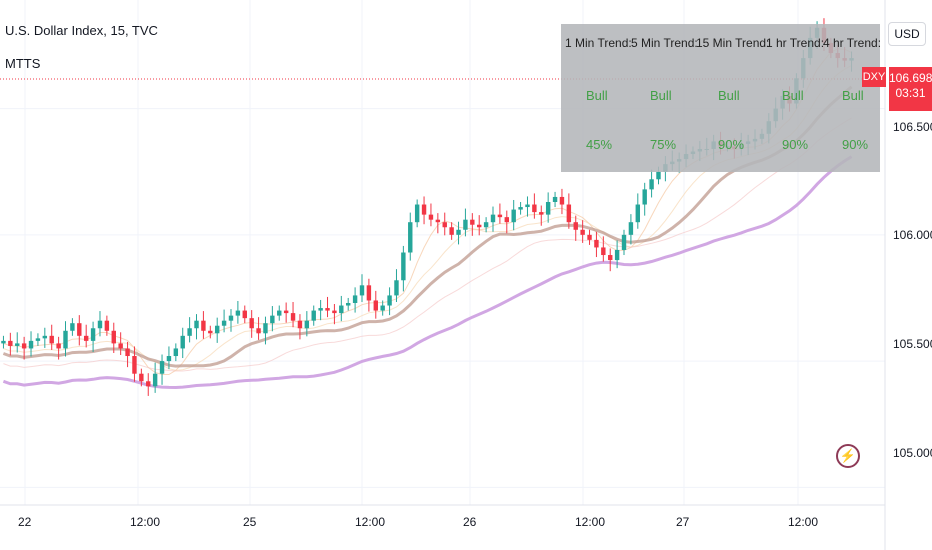 This screenshot has height=550, width=932. What do you see at coordinates (912, 453) in the screenshot?
I see `y-tick: 105.000` at bounding box center [912, 453].